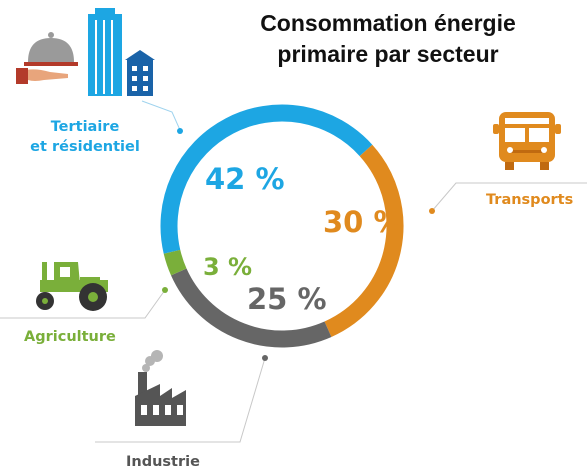 The image size is (587, 472). What do you see at coordinates (85, 137) in the screenshot?
I see `label-tertiaire: Tertiaire et résidentiel` at bounding box center [85, 137].